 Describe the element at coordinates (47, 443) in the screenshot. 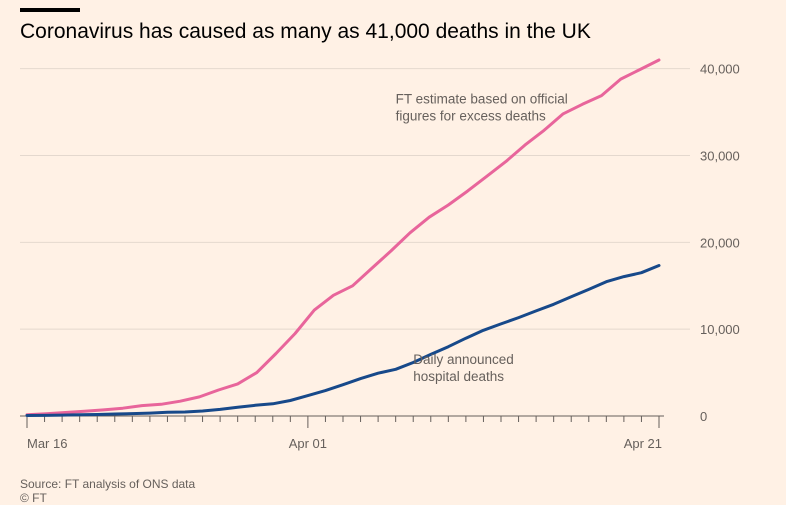

I see `x-tick-label: Mar 16` at that location.